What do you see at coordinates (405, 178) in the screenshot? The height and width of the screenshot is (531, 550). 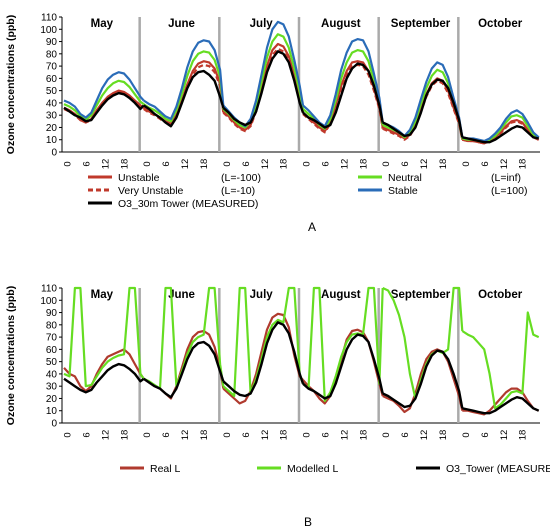 I see `legend-label: Neutral` at bounding box center [405, 178].